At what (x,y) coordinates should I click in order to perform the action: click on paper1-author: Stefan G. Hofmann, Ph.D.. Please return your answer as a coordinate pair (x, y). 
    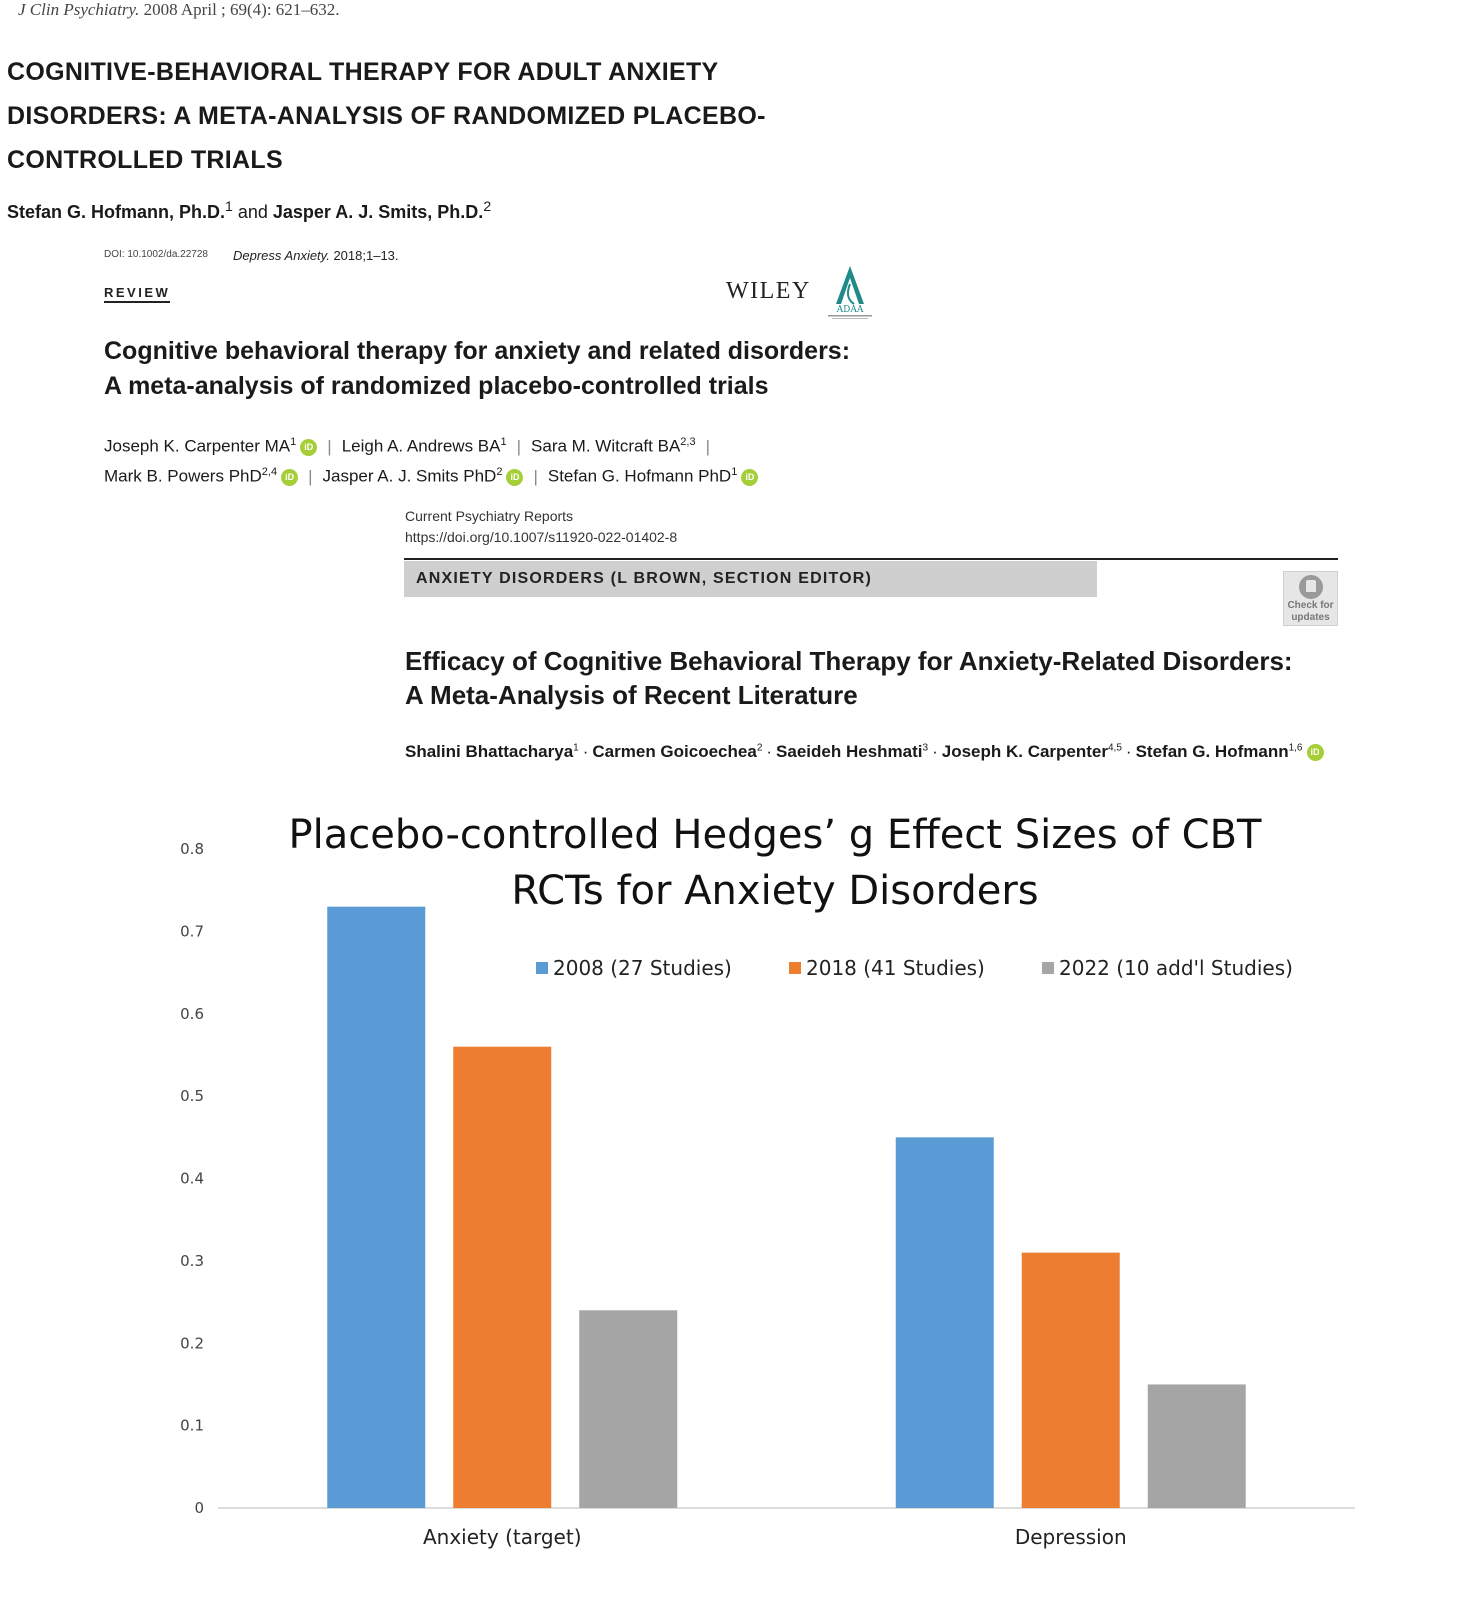
    Looking at the image, I should click on (116, 212).